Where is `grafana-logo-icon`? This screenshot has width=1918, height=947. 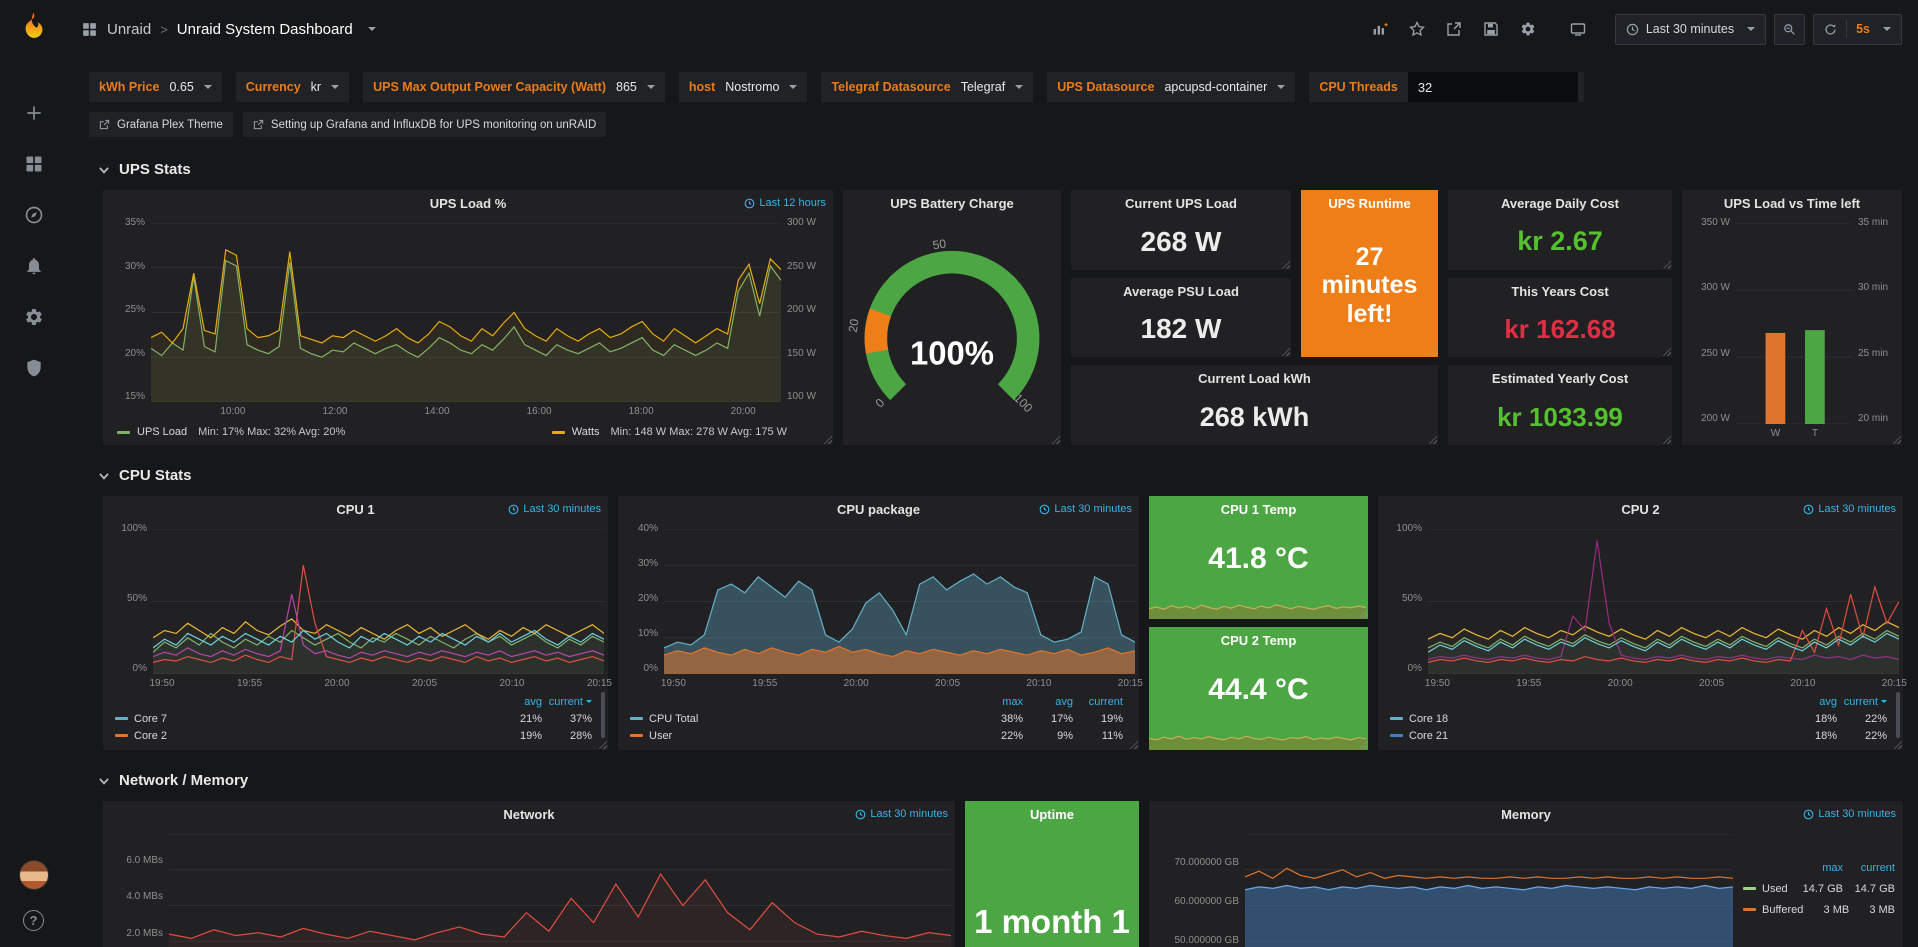 grafana-logo-icon is located at coordinates (34, 30).